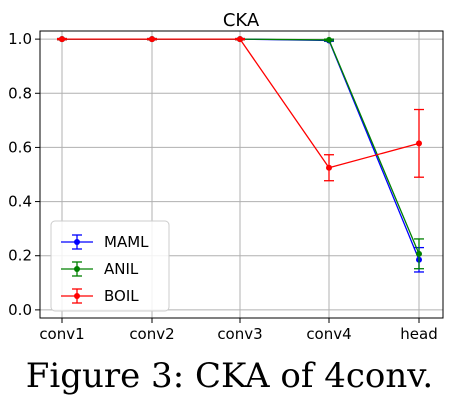 Image resolution: width=459 pixels, height=416 pixels. What do you see at coordinates (126, 242) in the screenshot?
I see `legend-label: MAML` at bounding box center [126, 242].